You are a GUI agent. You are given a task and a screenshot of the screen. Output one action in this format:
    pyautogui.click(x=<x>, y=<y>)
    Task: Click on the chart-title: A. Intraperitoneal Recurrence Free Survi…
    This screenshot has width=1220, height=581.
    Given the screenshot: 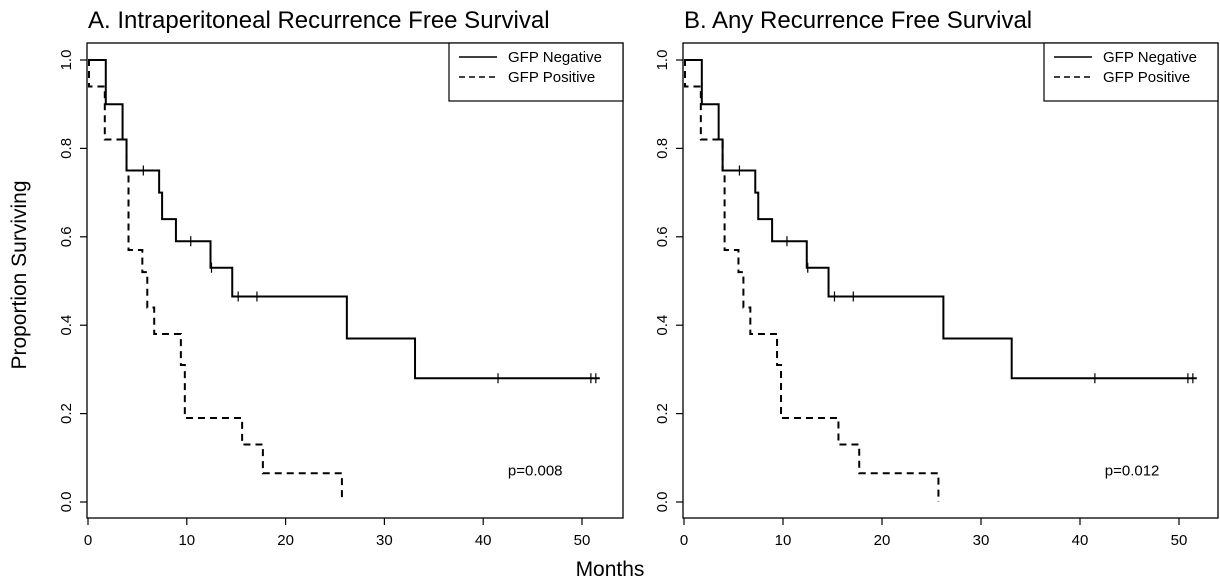 What is the action you would take?
    pyautogui.click(x=319, y=20)
    